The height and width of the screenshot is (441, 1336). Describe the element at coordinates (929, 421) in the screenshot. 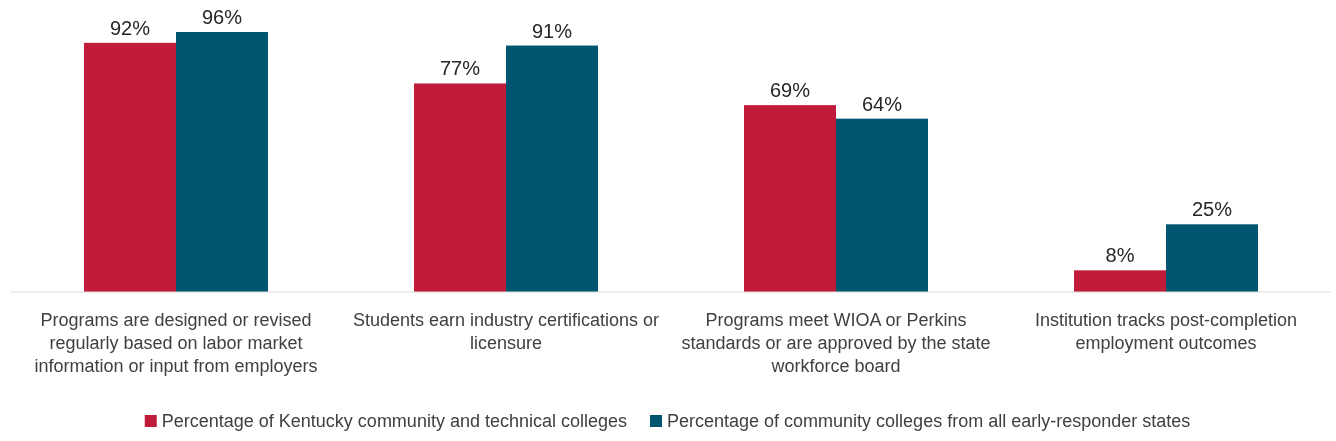

I see `legend-label: Percentage of community colleges from all early-responder states` at that location.